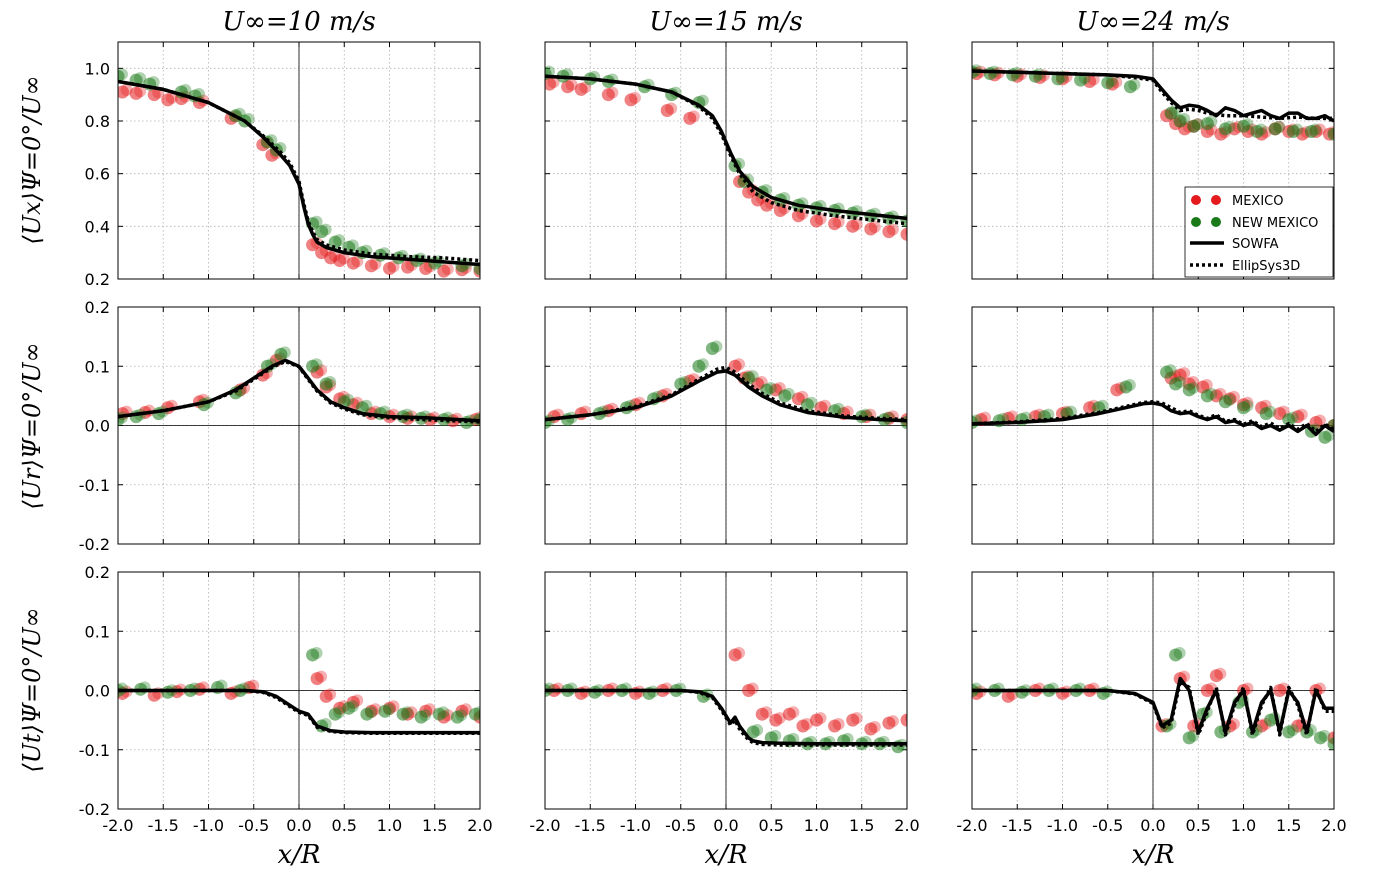  What do you see at coordinates (1259, 232) in the screenshot?
I see `legend-frame` at bounding box center [1259, 232].